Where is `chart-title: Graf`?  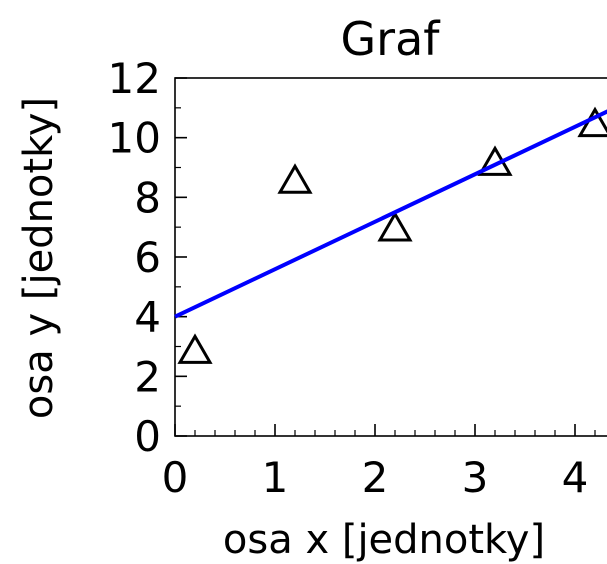
chart-title: Graf is located at coordinates (391, 39).